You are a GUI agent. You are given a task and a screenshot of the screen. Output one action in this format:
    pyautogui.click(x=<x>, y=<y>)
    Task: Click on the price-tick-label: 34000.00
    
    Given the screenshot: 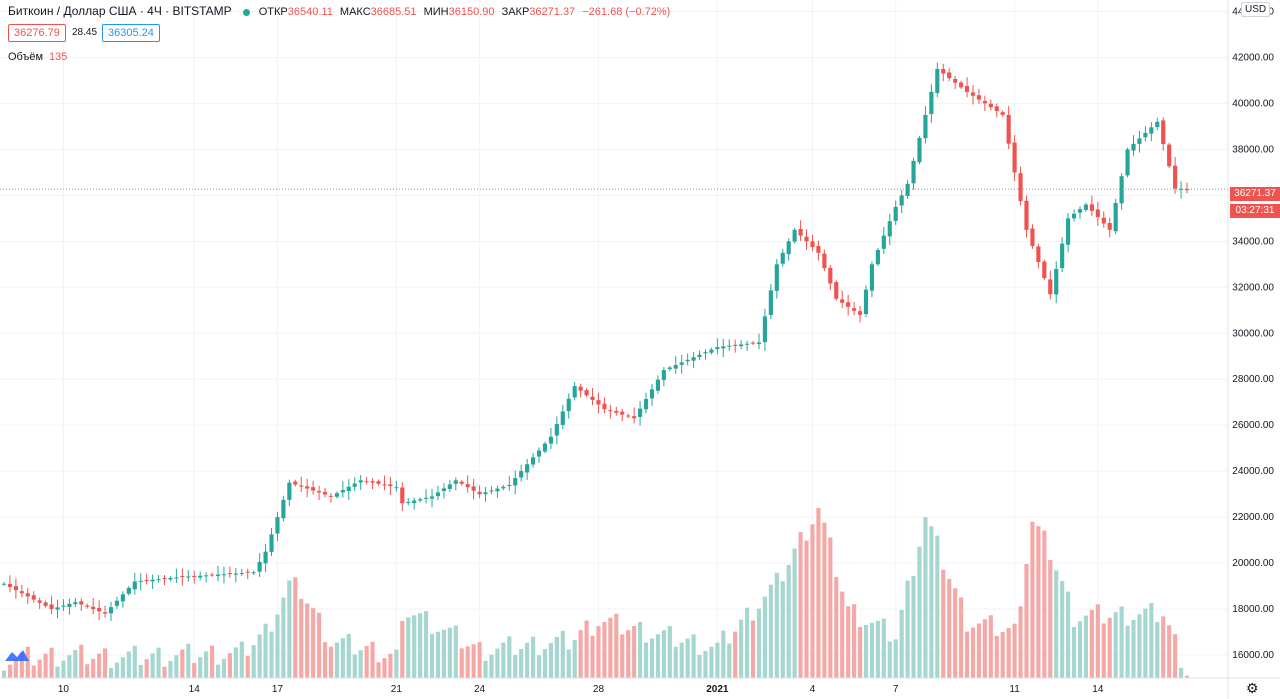 What is the action you would take?
    pyautogui.click(x=1253, y=241)
    